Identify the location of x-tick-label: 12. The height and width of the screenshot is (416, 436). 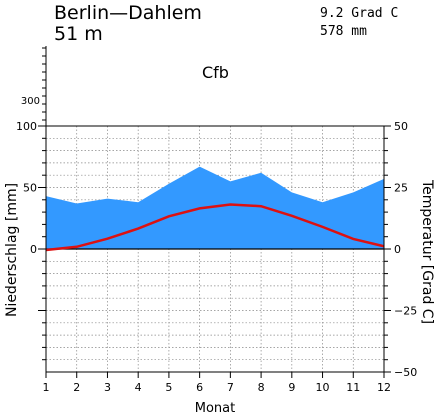
(384, 387).